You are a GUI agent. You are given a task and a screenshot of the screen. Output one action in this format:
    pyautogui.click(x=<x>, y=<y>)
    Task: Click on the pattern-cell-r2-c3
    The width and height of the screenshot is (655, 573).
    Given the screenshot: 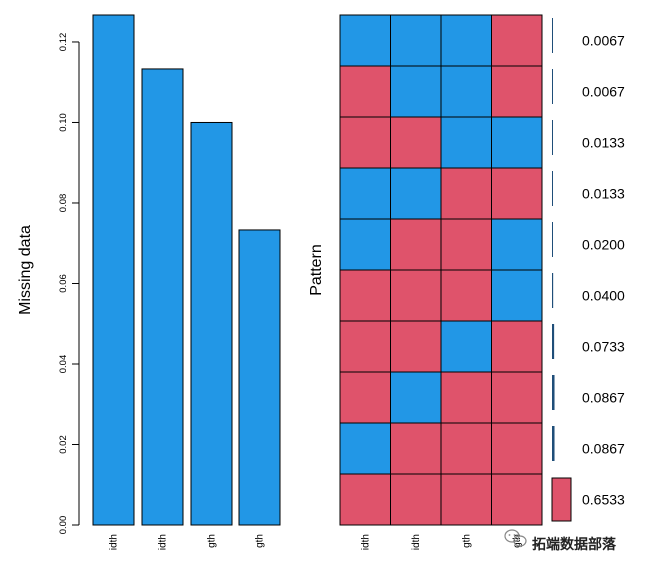 What is the action you would take?
    pyautogui.click(x=466, y=91)
    